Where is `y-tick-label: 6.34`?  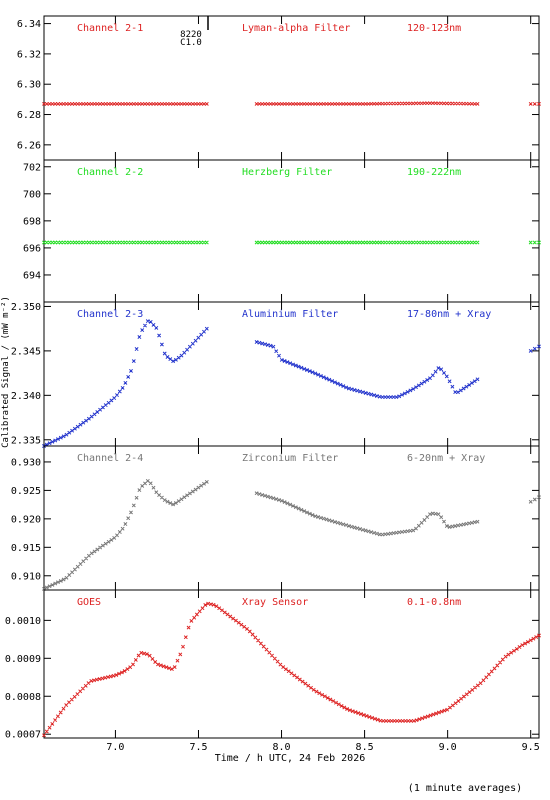 y-tick-label: 6.34 is located at coordinates (29, 24).